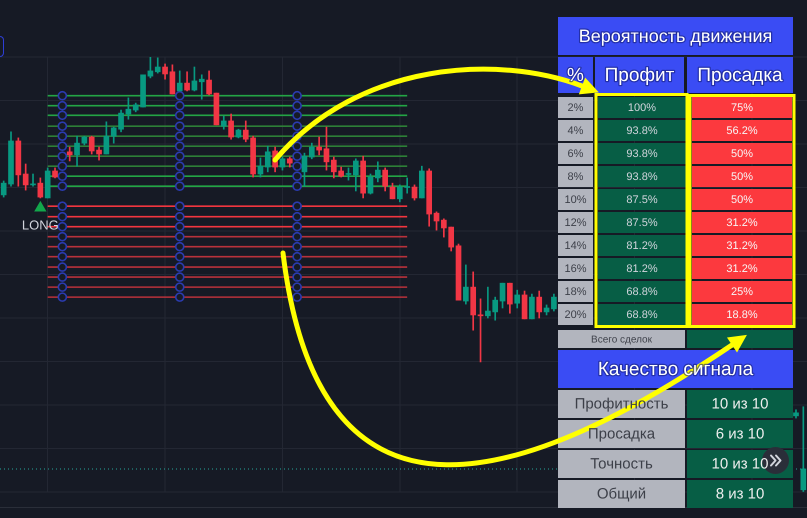 Image resolution: width=807 pixels, height=518 pixels. I want to click on data-label: 75, so click(737, 108).